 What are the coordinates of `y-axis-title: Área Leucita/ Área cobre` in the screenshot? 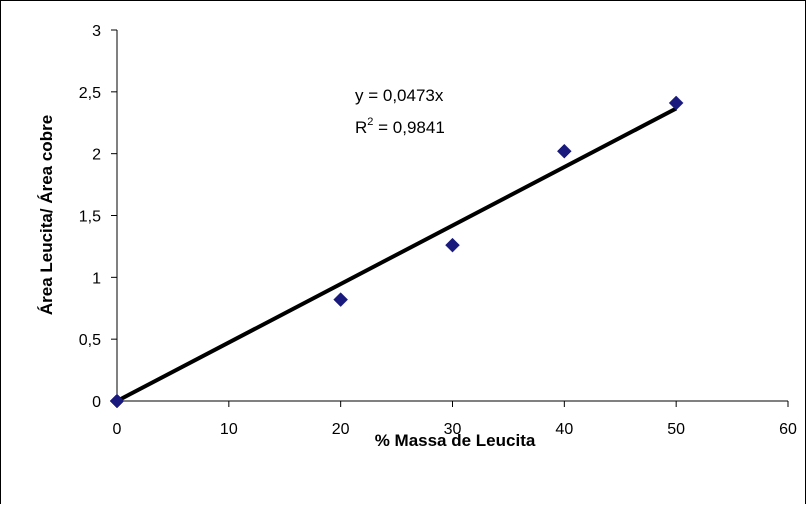 It's located at (46, 215).